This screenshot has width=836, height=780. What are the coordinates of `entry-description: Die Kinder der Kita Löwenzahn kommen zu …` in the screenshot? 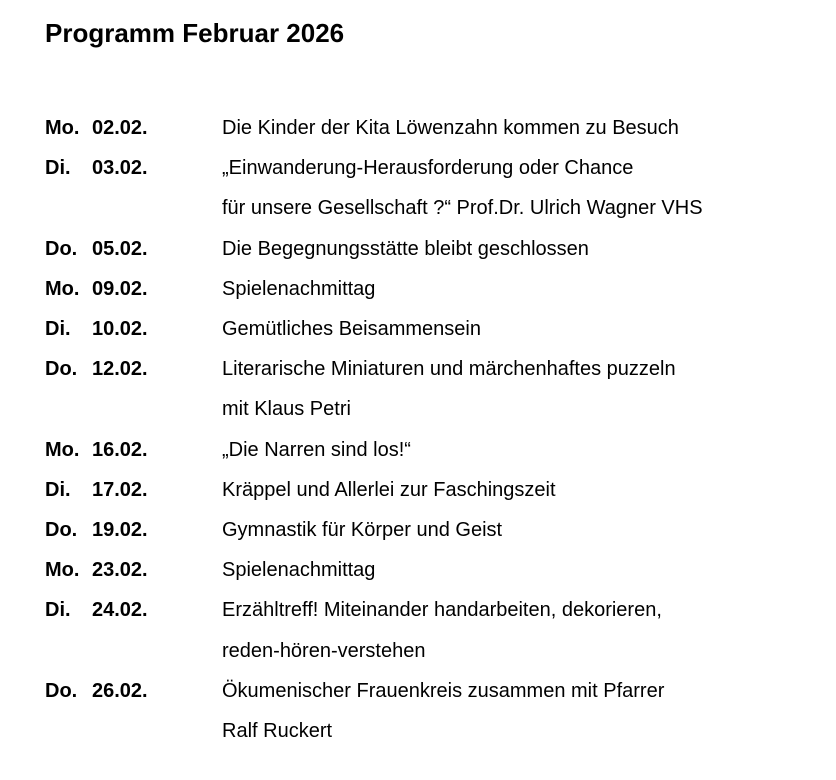 It's located at (450, 128).